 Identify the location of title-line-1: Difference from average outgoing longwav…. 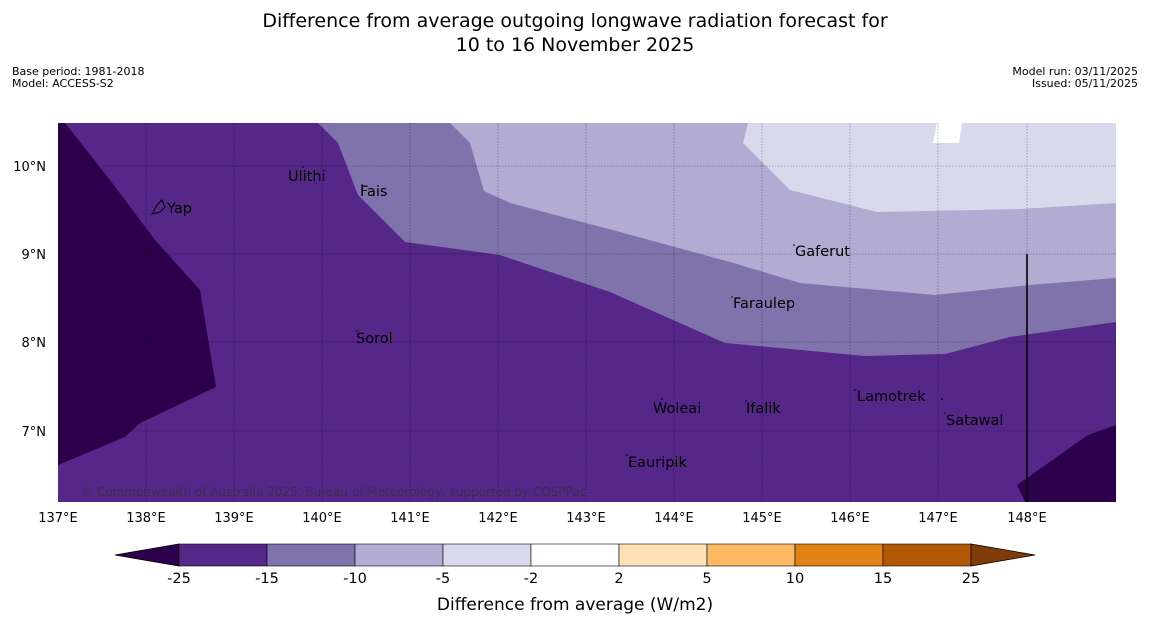
(575, 21).